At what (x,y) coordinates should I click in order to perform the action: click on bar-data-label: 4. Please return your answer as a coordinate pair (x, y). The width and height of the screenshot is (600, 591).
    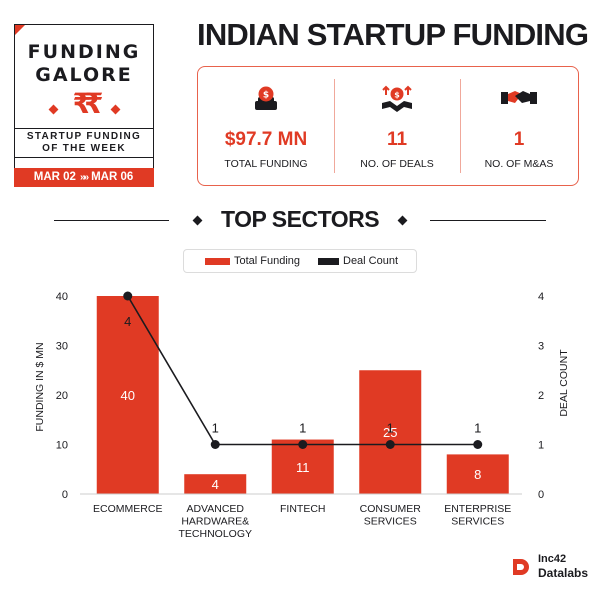
    Looking at the image, I should click on (215, 484).